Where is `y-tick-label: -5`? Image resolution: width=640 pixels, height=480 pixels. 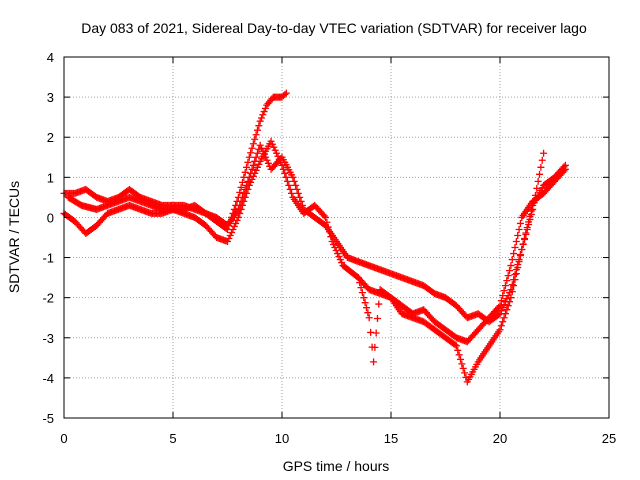 y-tick-label: -5 is located at coordinates (48, 418).